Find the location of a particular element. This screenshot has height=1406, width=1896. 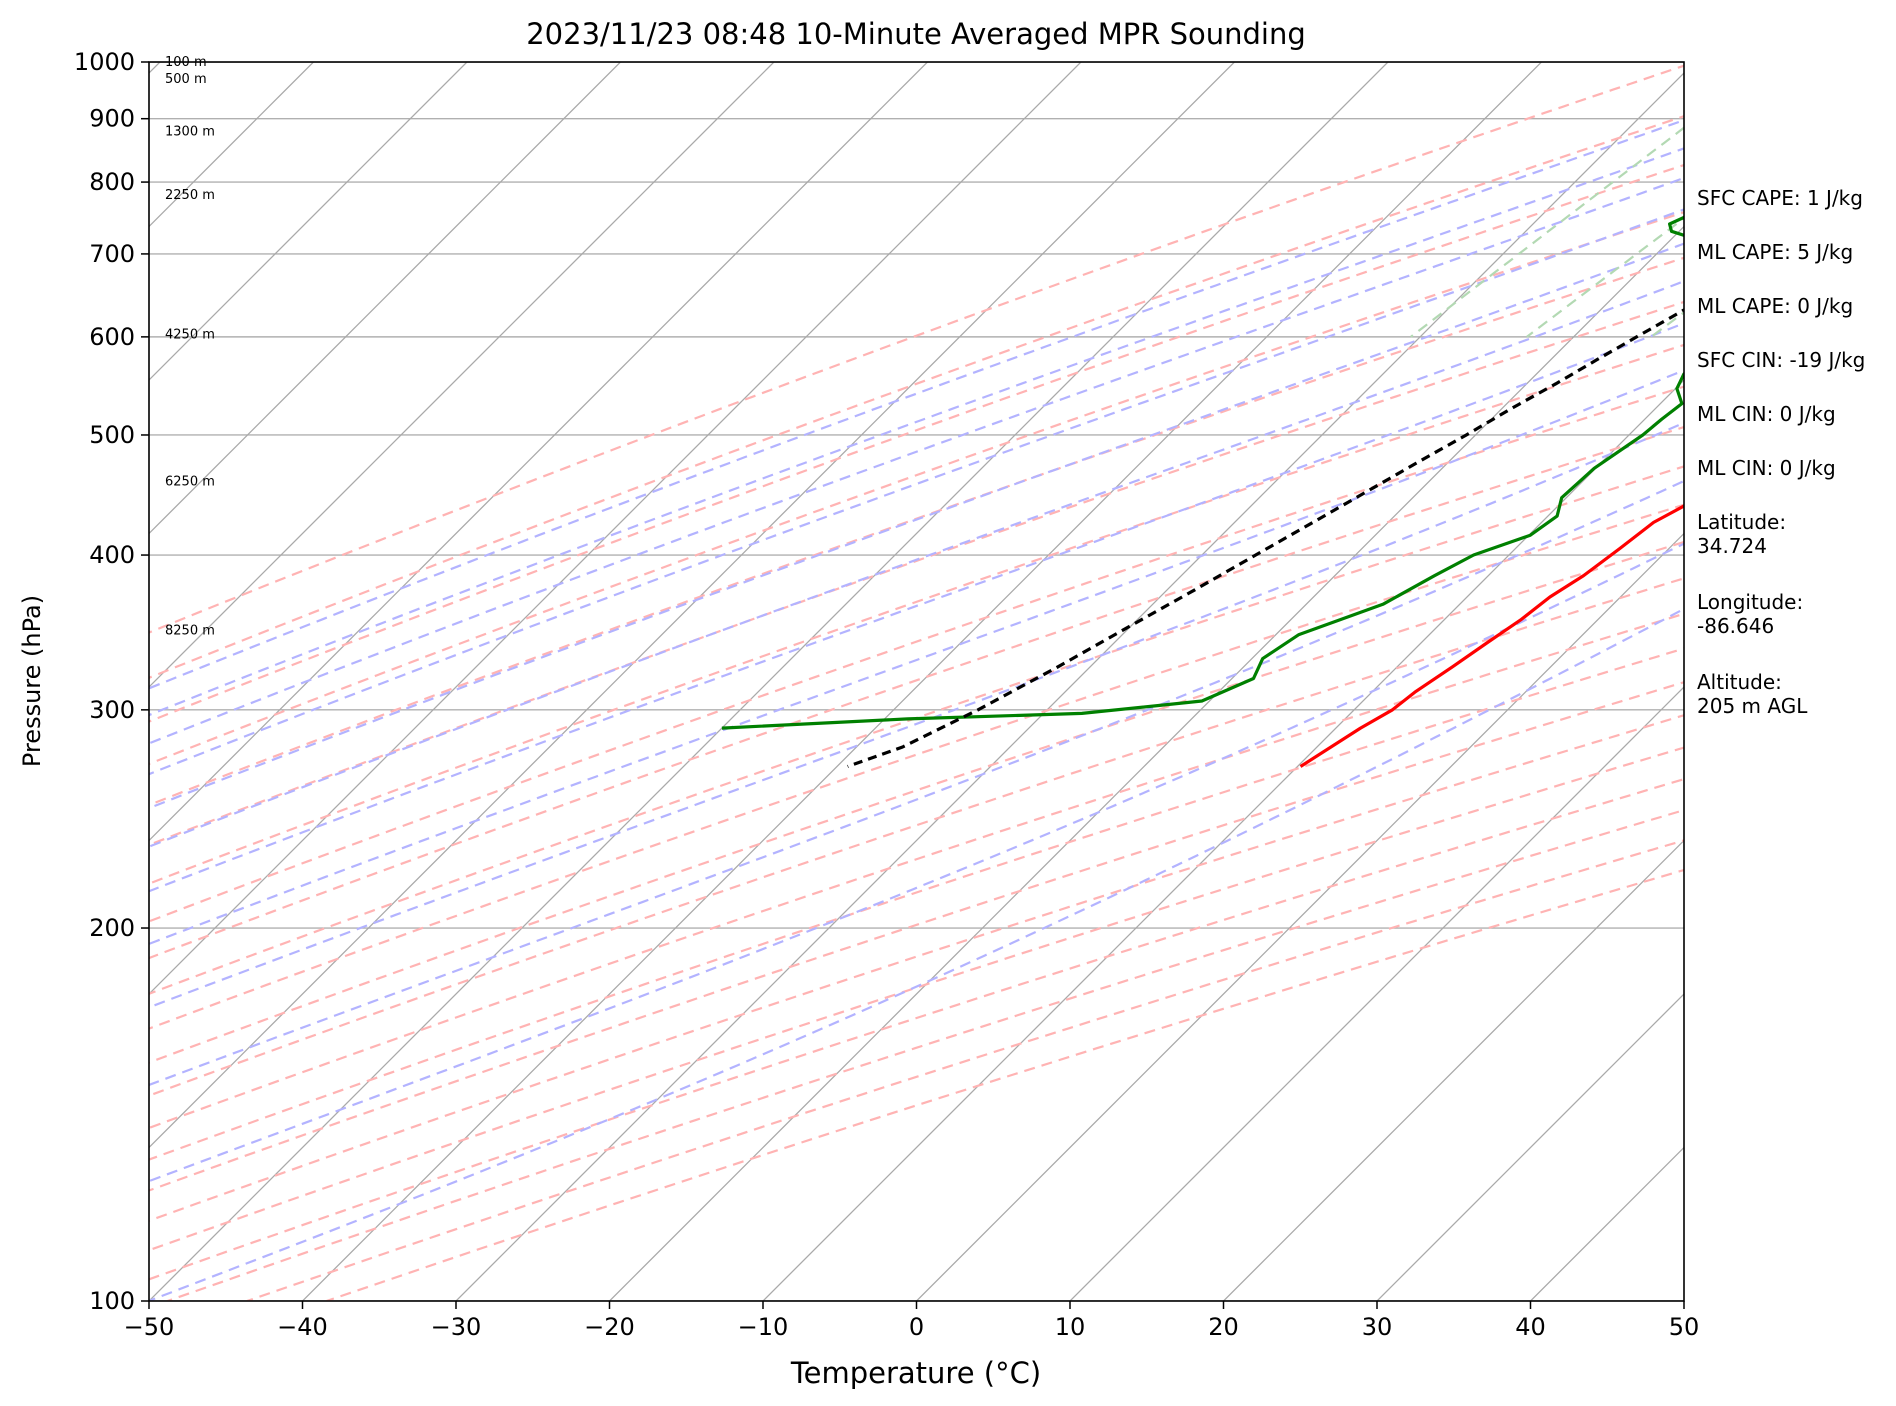

x-tick-label: 10 is located at coordinates (1070, 1327).